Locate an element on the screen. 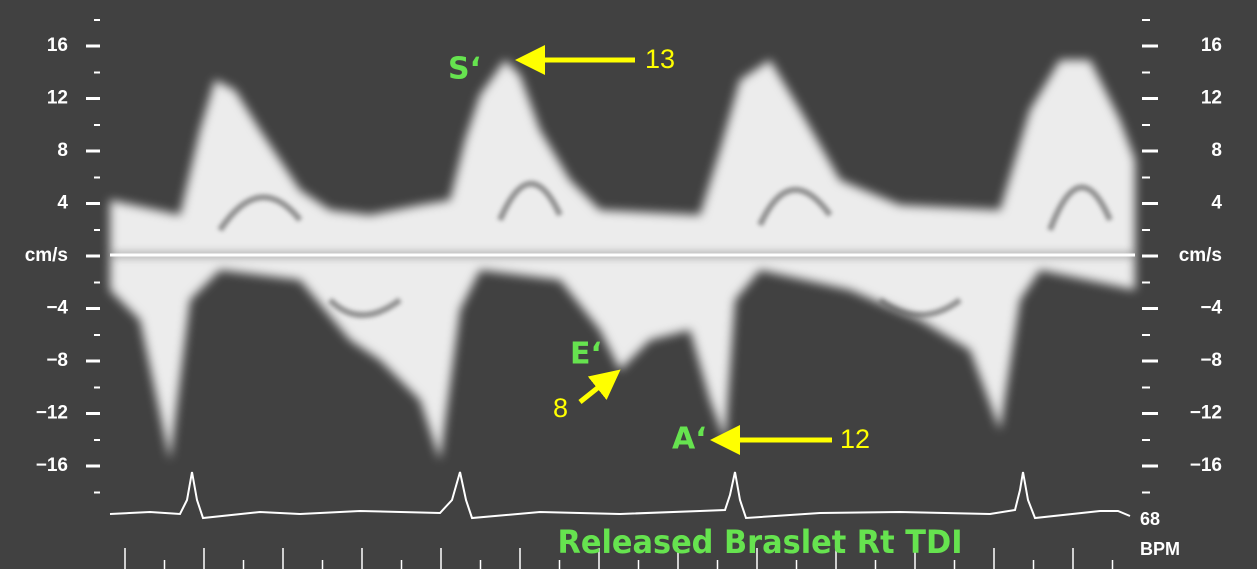 This screenshot has height=569, width=1257. left-axis-label: 8 is located at coordinates (62, 150).